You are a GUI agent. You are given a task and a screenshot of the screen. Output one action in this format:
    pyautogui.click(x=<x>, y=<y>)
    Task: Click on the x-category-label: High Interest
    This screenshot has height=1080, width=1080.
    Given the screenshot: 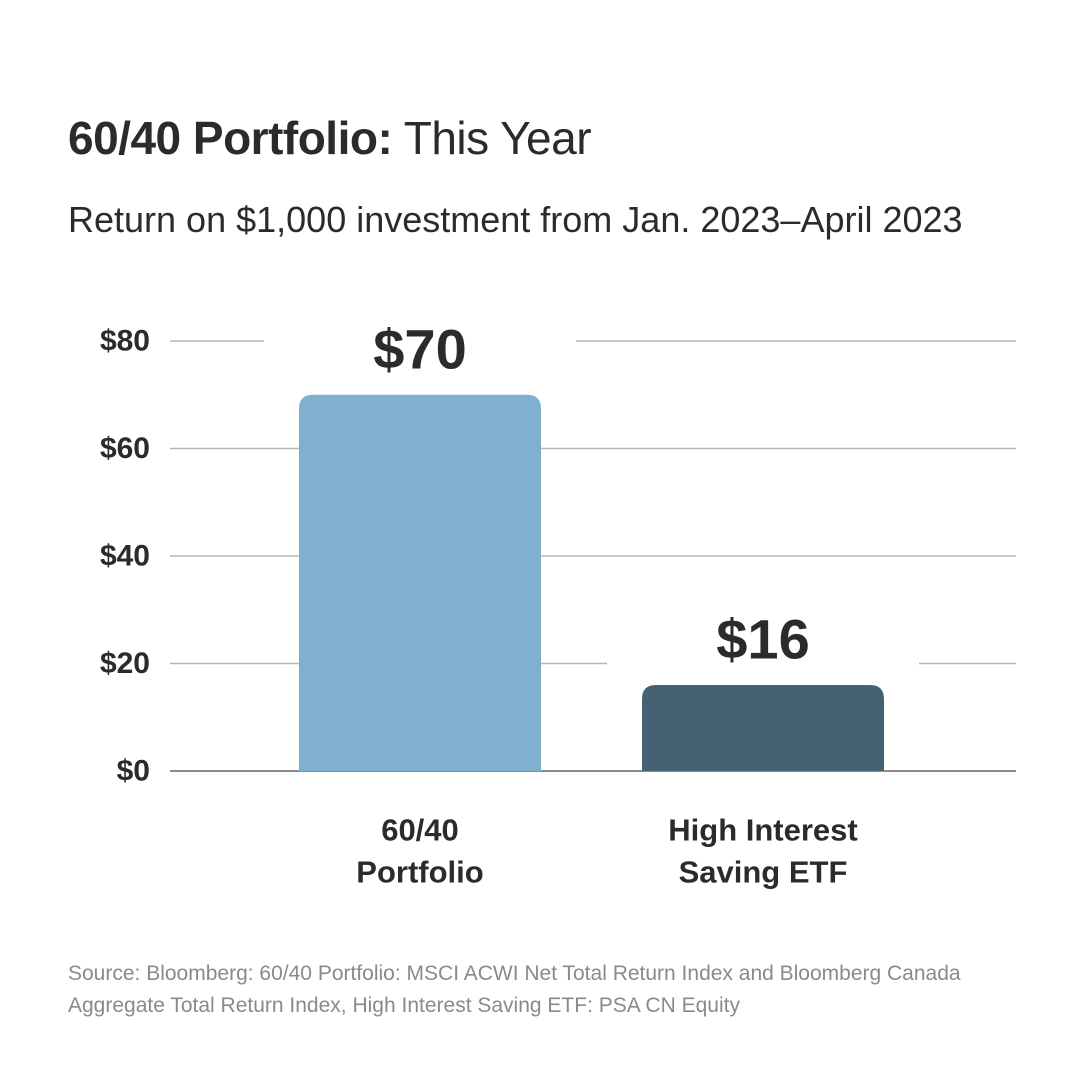 What is the action you would take?
    pyautogui.click(x=762, y=830)
    